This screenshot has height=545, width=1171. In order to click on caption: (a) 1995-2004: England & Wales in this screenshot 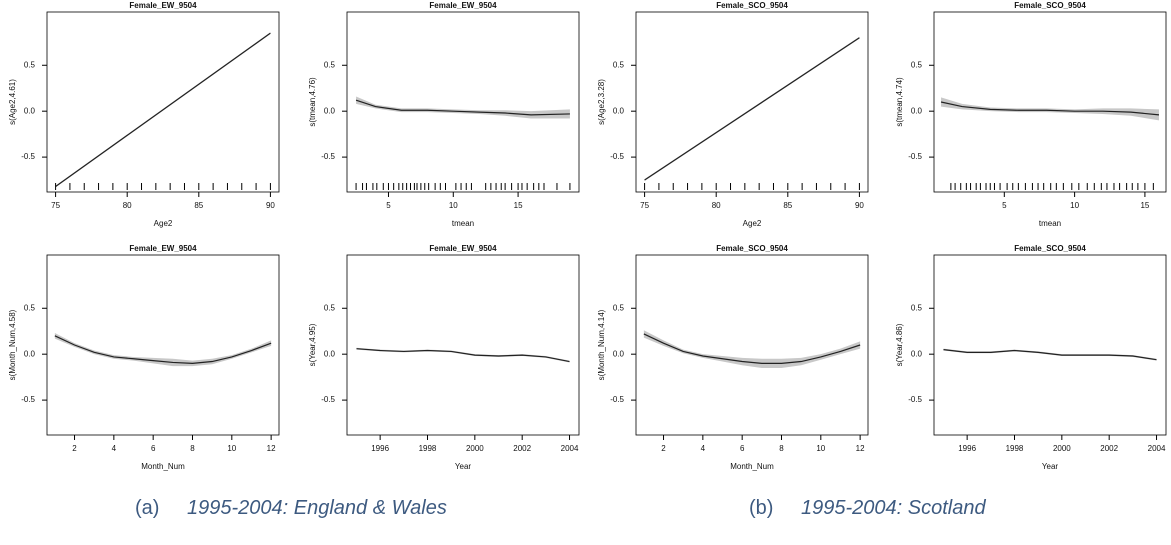, I will do `click(291, 508)`.